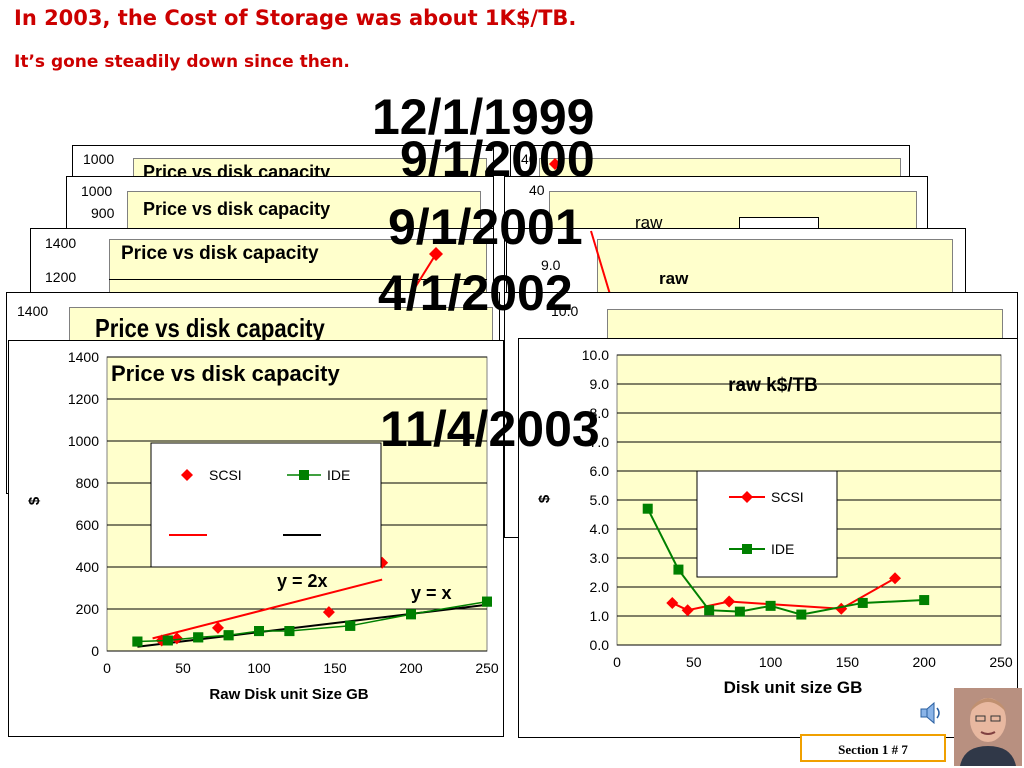 The width and height of the screenshot is (1024, 768). Describe the element at coordinates (773, 385) in the screenshot. I see `chart-title: raw k$/TB` at that location.